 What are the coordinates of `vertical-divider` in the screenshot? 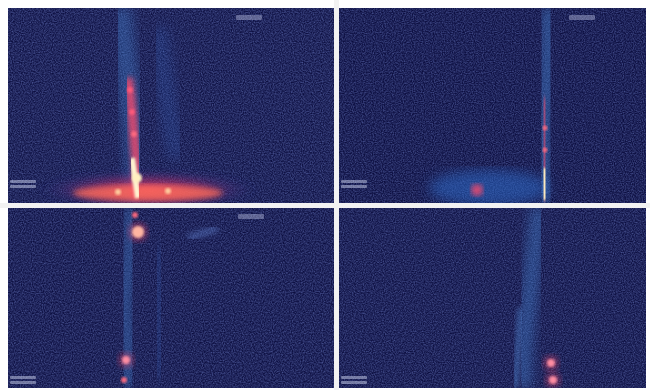 It's located at (336, 195).